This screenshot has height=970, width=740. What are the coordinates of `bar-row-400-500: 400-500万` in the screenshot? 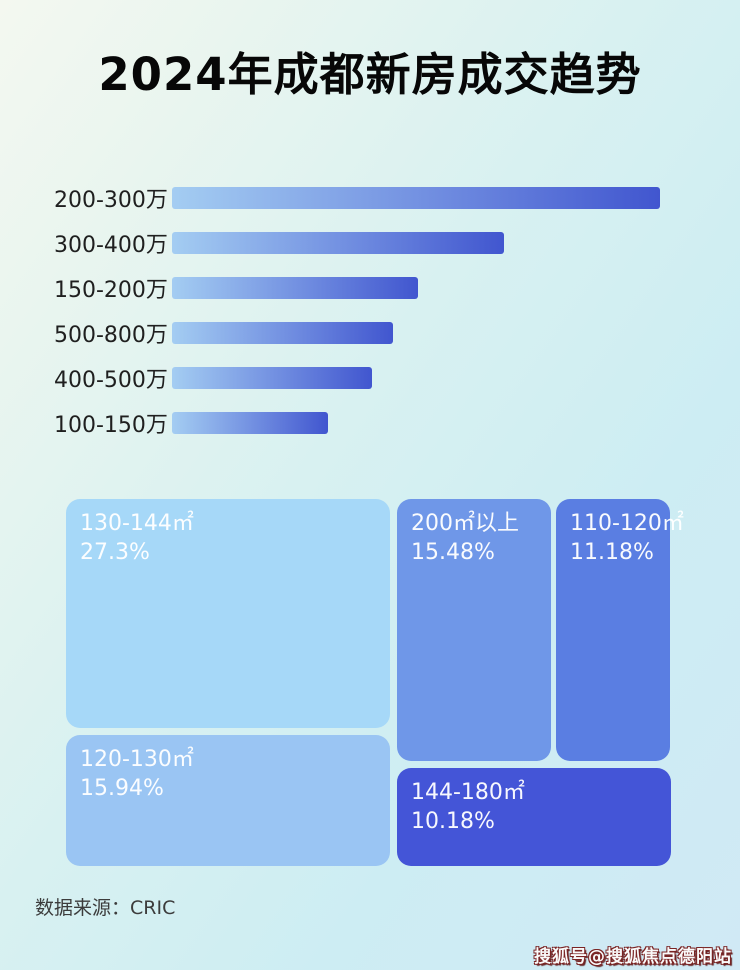 It's located at (370, 380).